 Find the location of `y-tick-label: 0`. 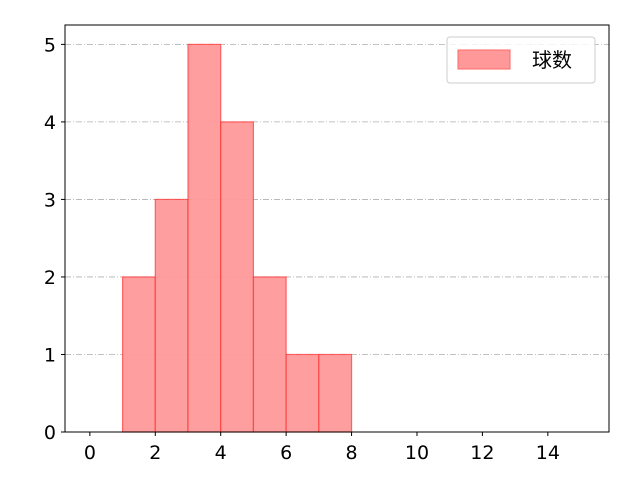

y-tick-label: 0 is located at coordinates (50, 433).